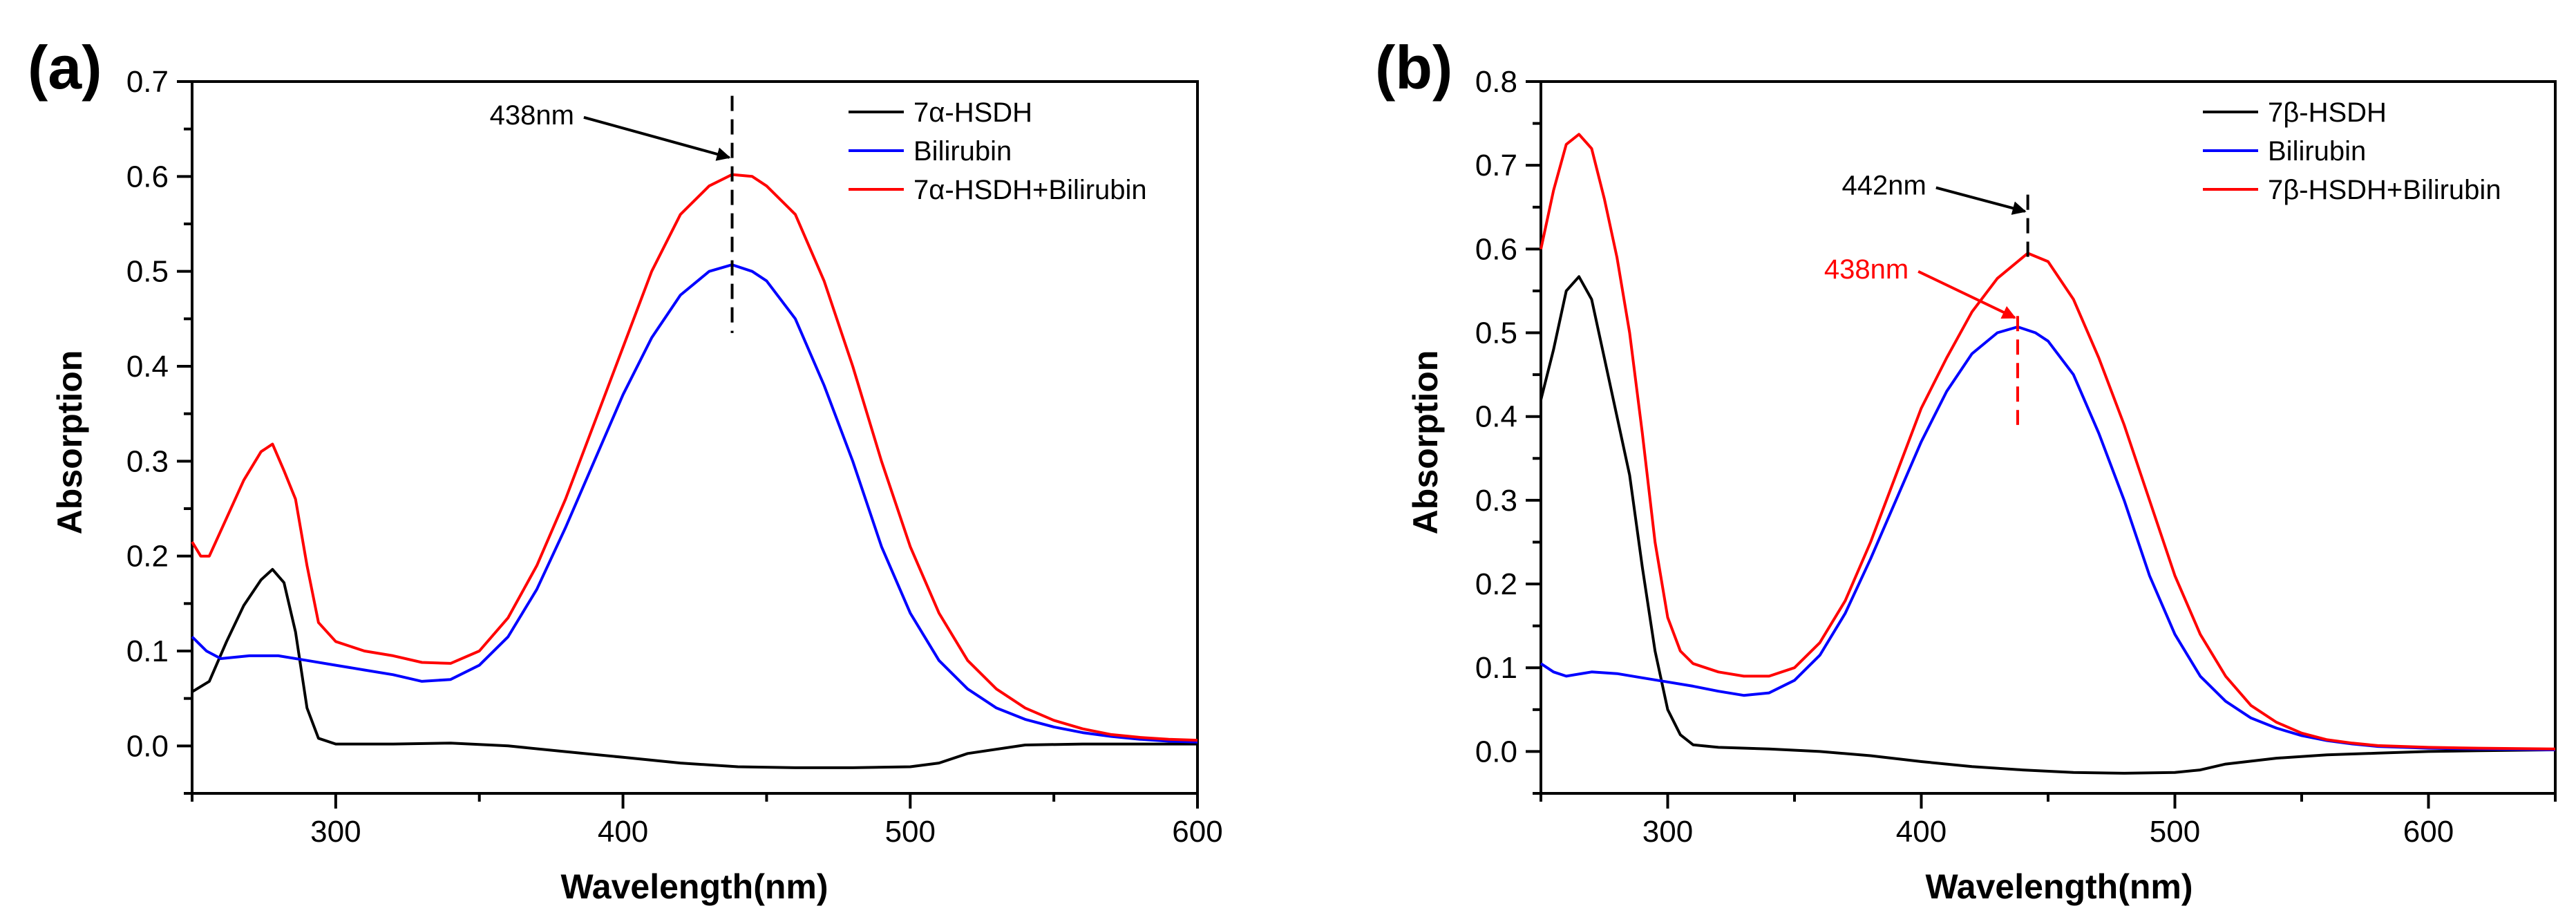 The height and width of the screenshot is (915, 2576). What do you see at coordinates (147, 367) in the screenshot?
I see `y-tick-label-a: 0.4` at bounding box center [147, 367].